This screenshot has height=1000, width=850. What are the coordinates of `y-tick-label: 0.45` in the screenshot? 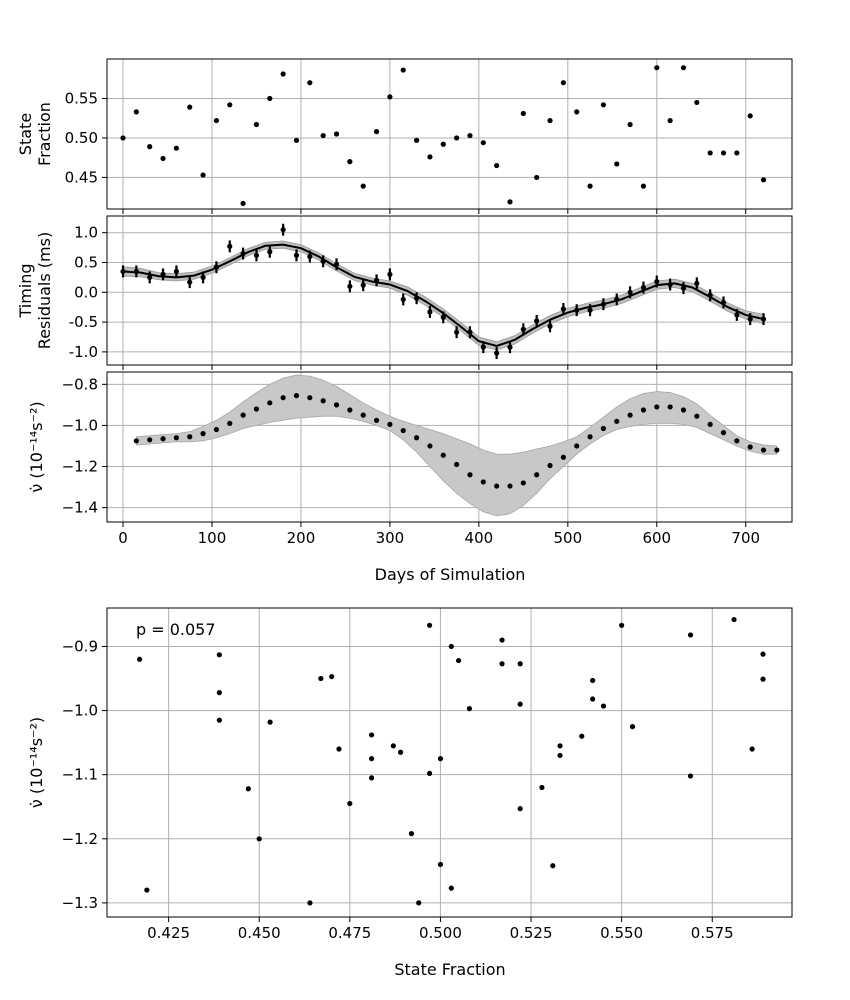 It's located at (81, 177).